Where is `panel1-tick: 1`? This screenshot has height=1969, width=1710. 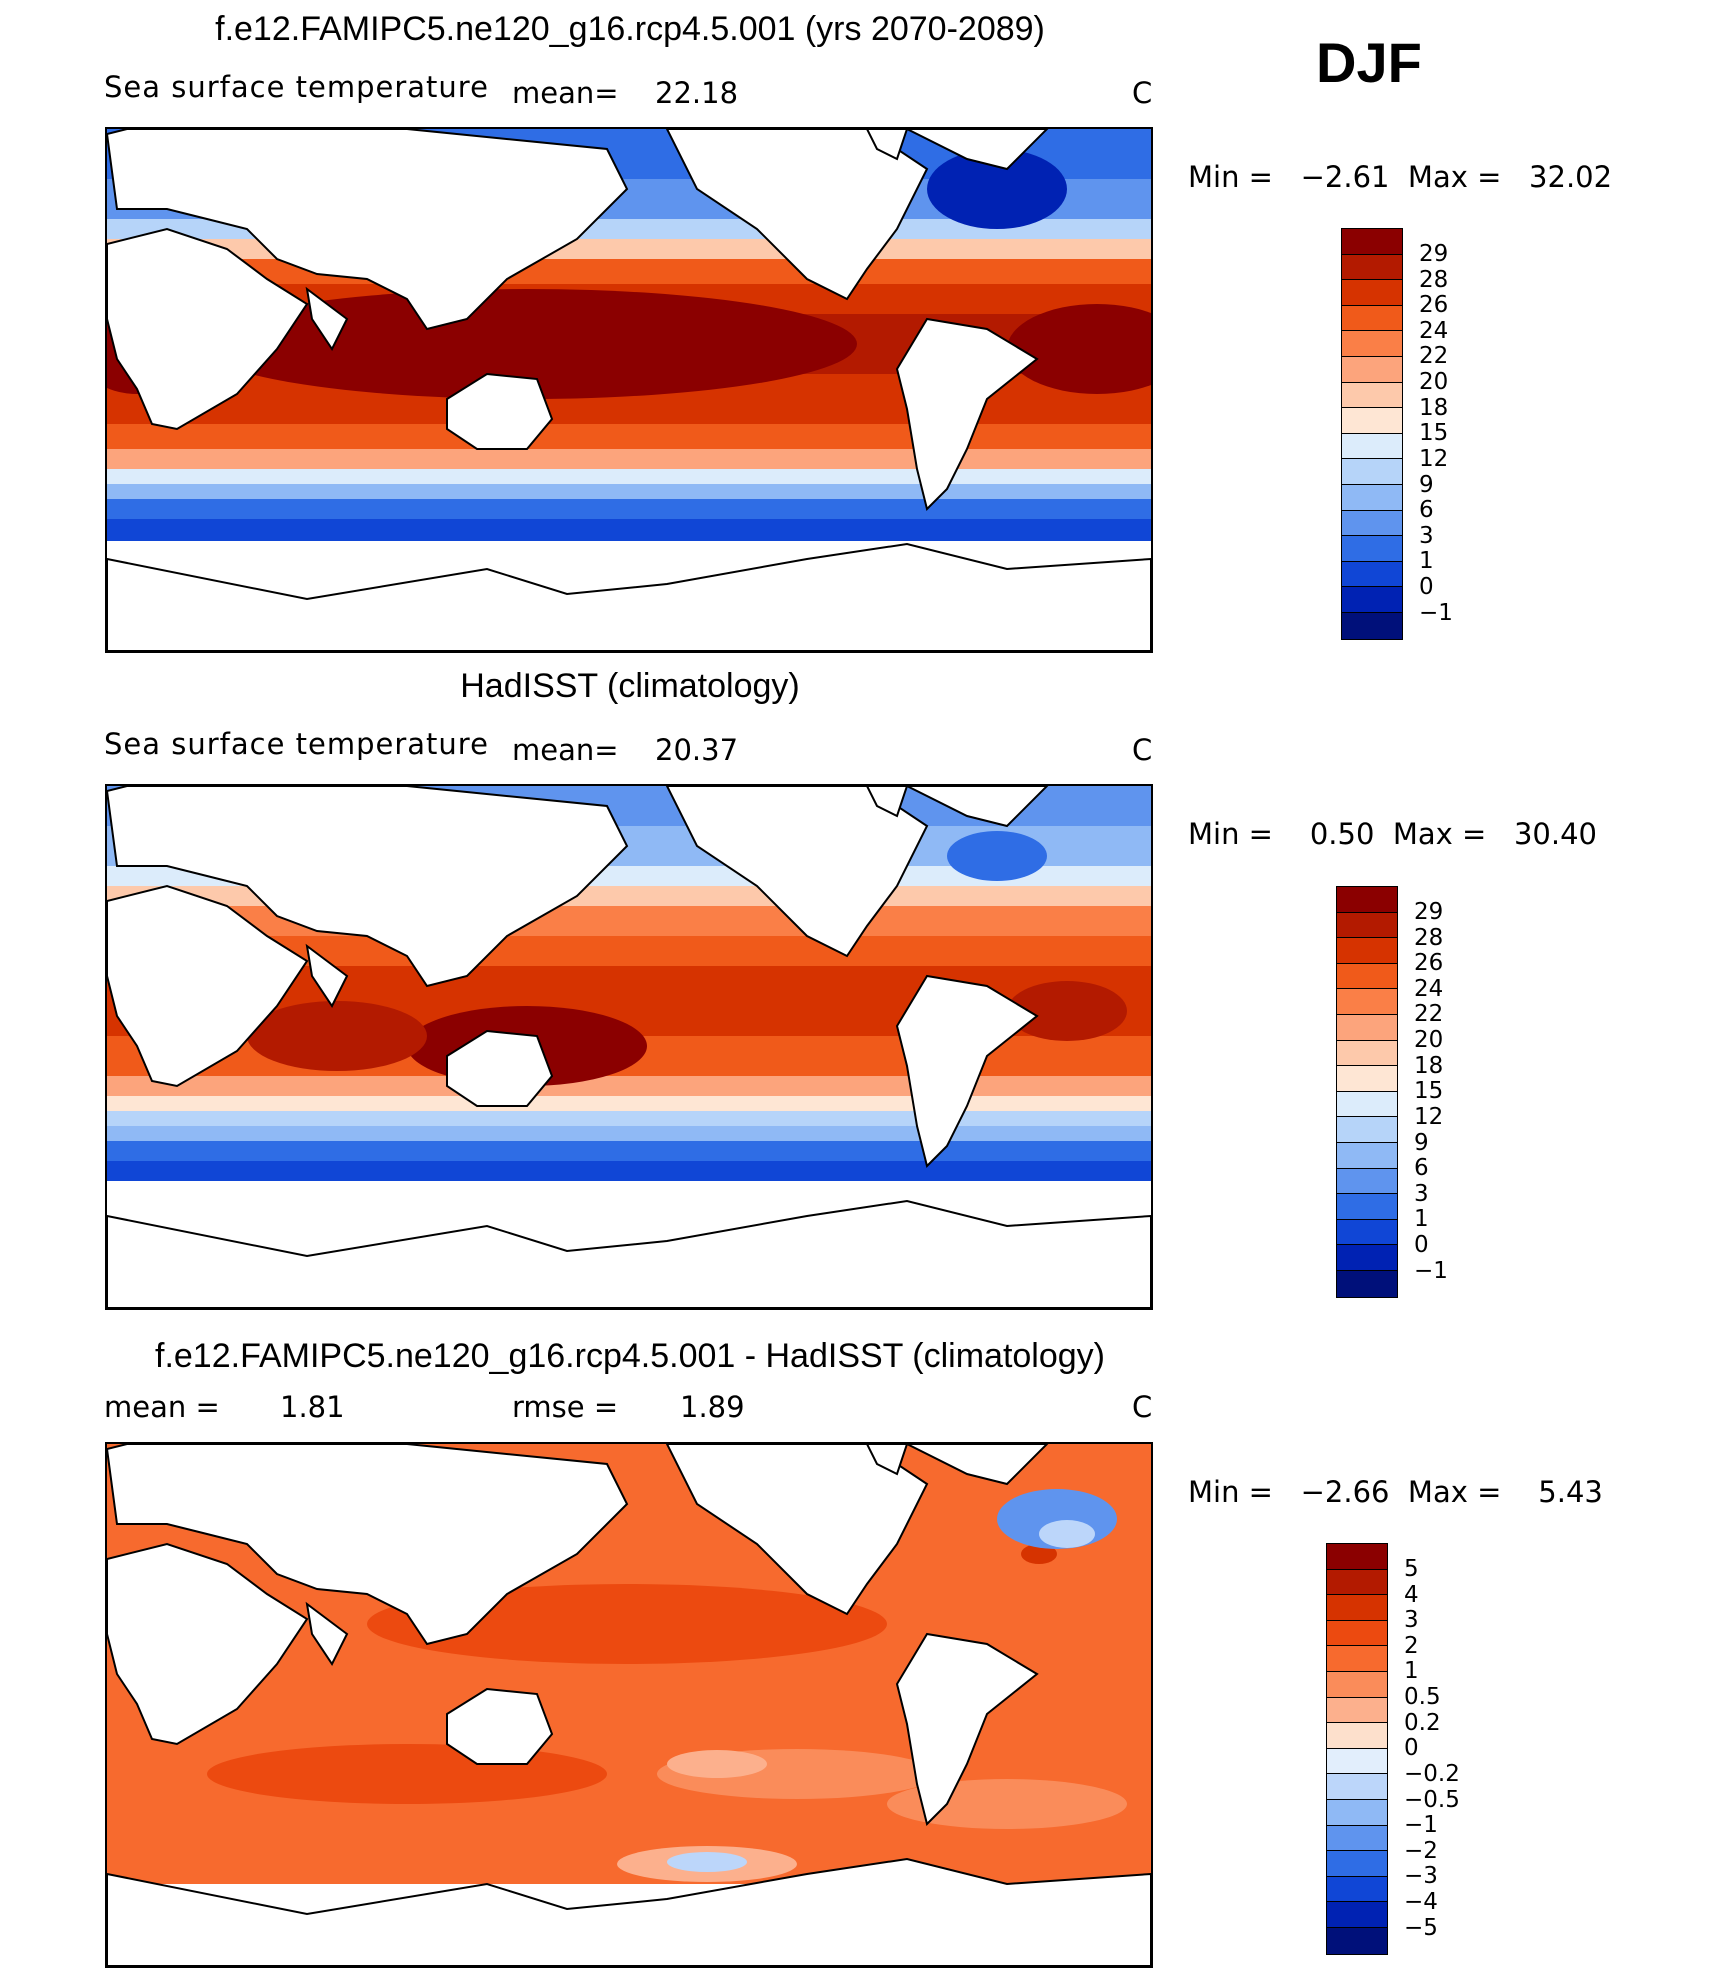
panel1-tick: 1 is located at coordinates (1426, 561).